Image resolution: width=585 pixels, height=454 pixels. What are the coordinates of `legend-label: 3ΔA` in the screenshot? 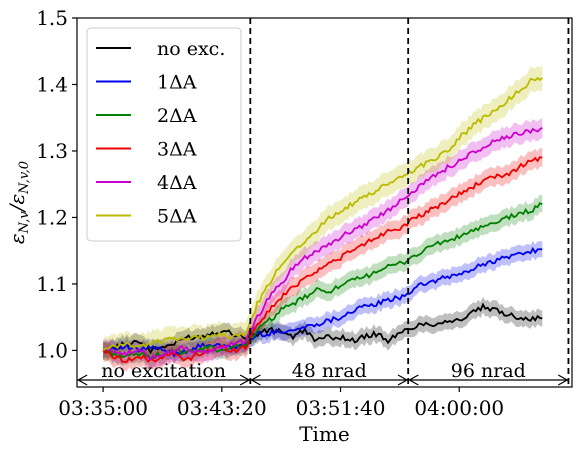 It's located at (177, 150).